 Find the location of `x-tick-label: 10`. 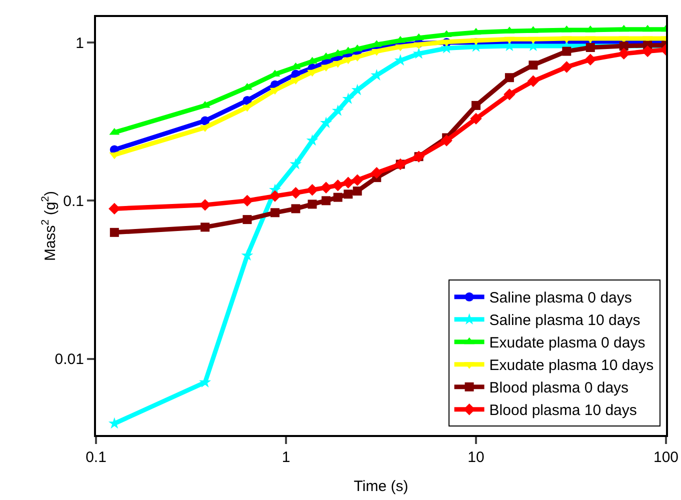

x-tick-label: 10 is located at coordinates (476, 457).